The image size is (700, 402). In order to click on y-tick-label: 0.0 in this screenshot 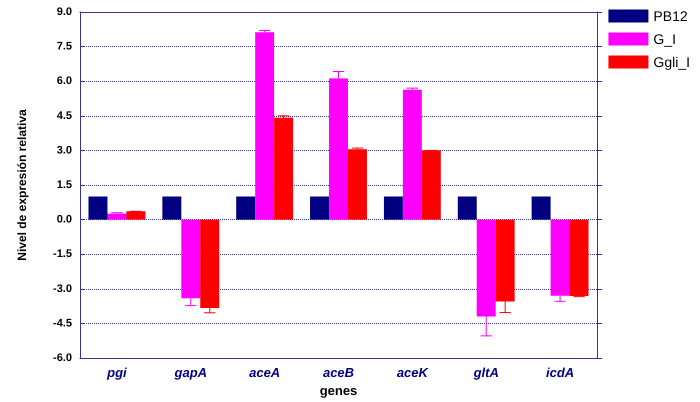, I will do `click(64, 220)`.